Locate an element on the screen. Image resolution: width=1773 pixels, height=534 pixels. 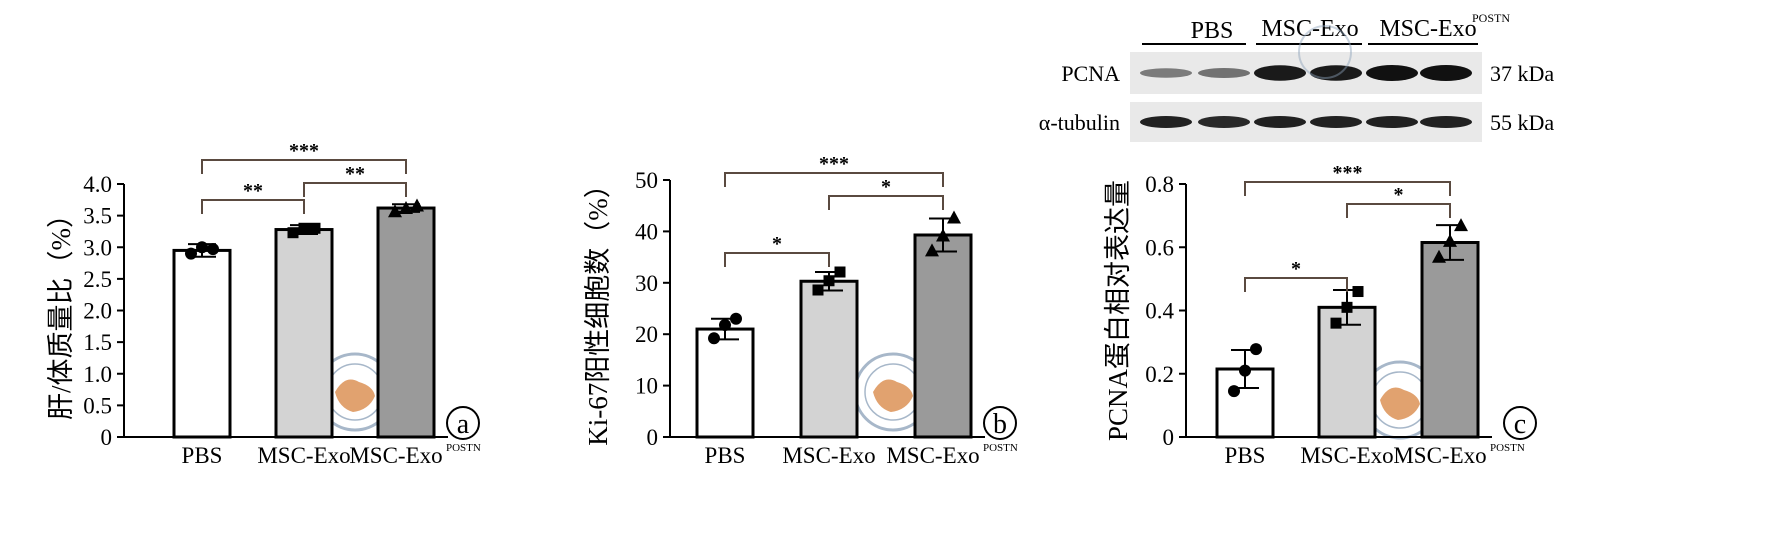
y-axis-title: Ki-67阳性细胞数（%） is located at coordinates (598, 308).